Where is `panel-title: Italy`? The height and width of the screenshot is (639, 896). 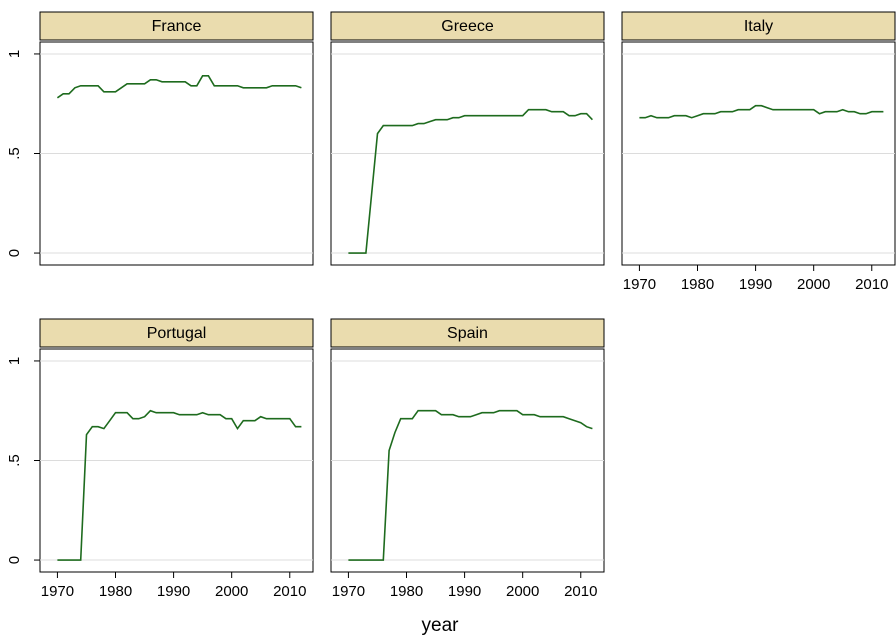 panel-title: Italy is located at coordinates (758, 26).